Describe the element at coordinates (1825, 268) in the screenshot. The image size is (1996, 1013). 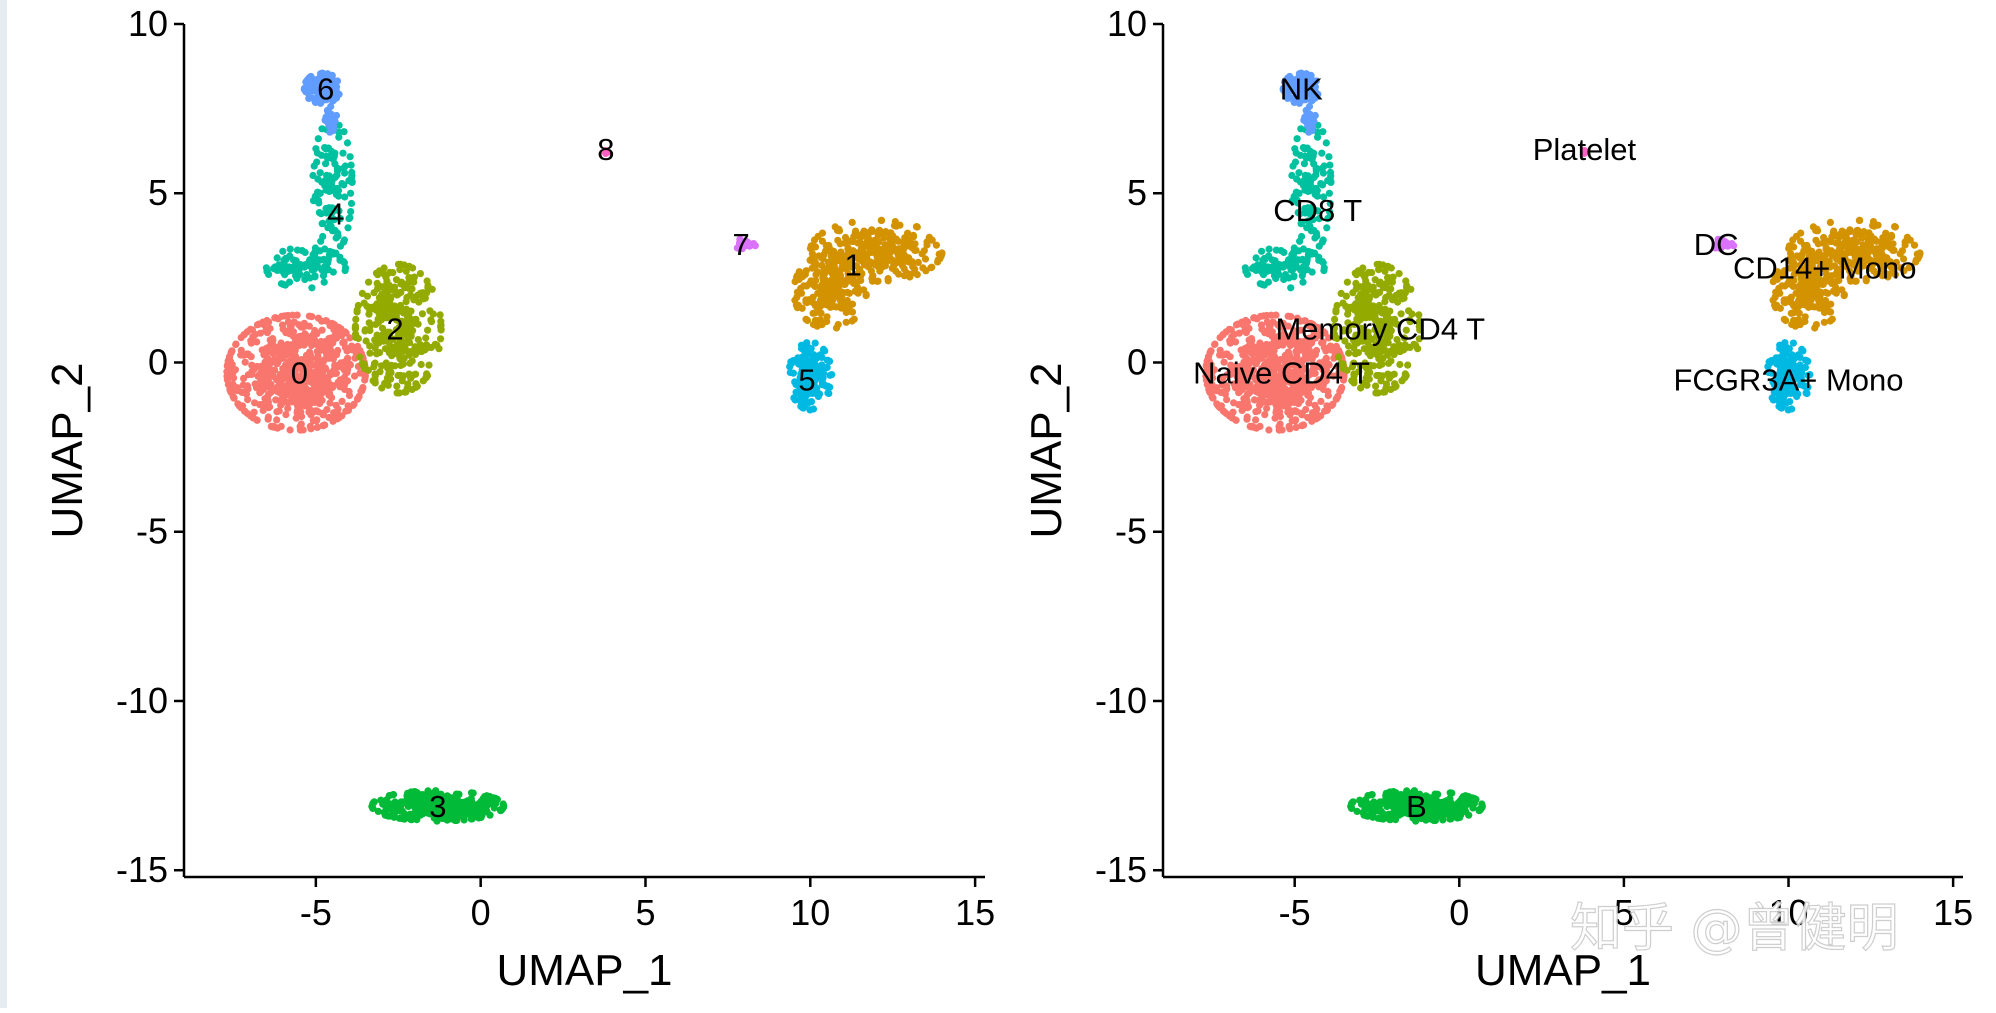
I see `cluster-label: CD14+ Mono` at that location.